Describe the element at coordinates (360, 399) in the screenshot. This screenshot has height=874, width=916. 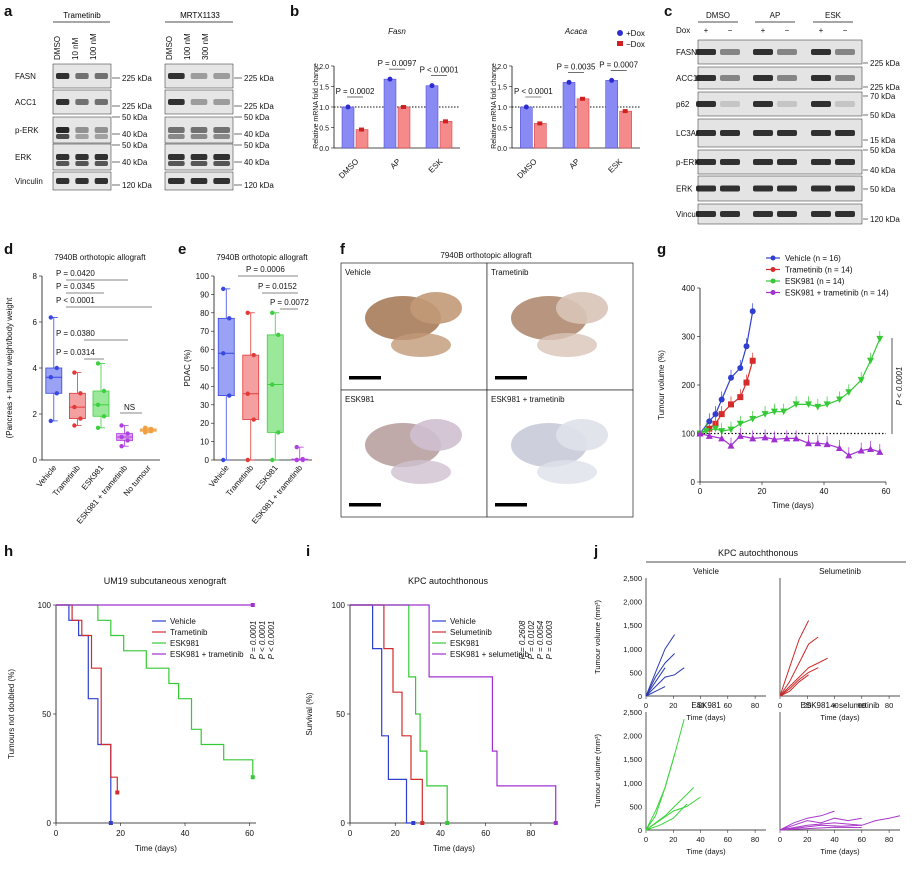
I see `histology-label: ESK981` at that location.